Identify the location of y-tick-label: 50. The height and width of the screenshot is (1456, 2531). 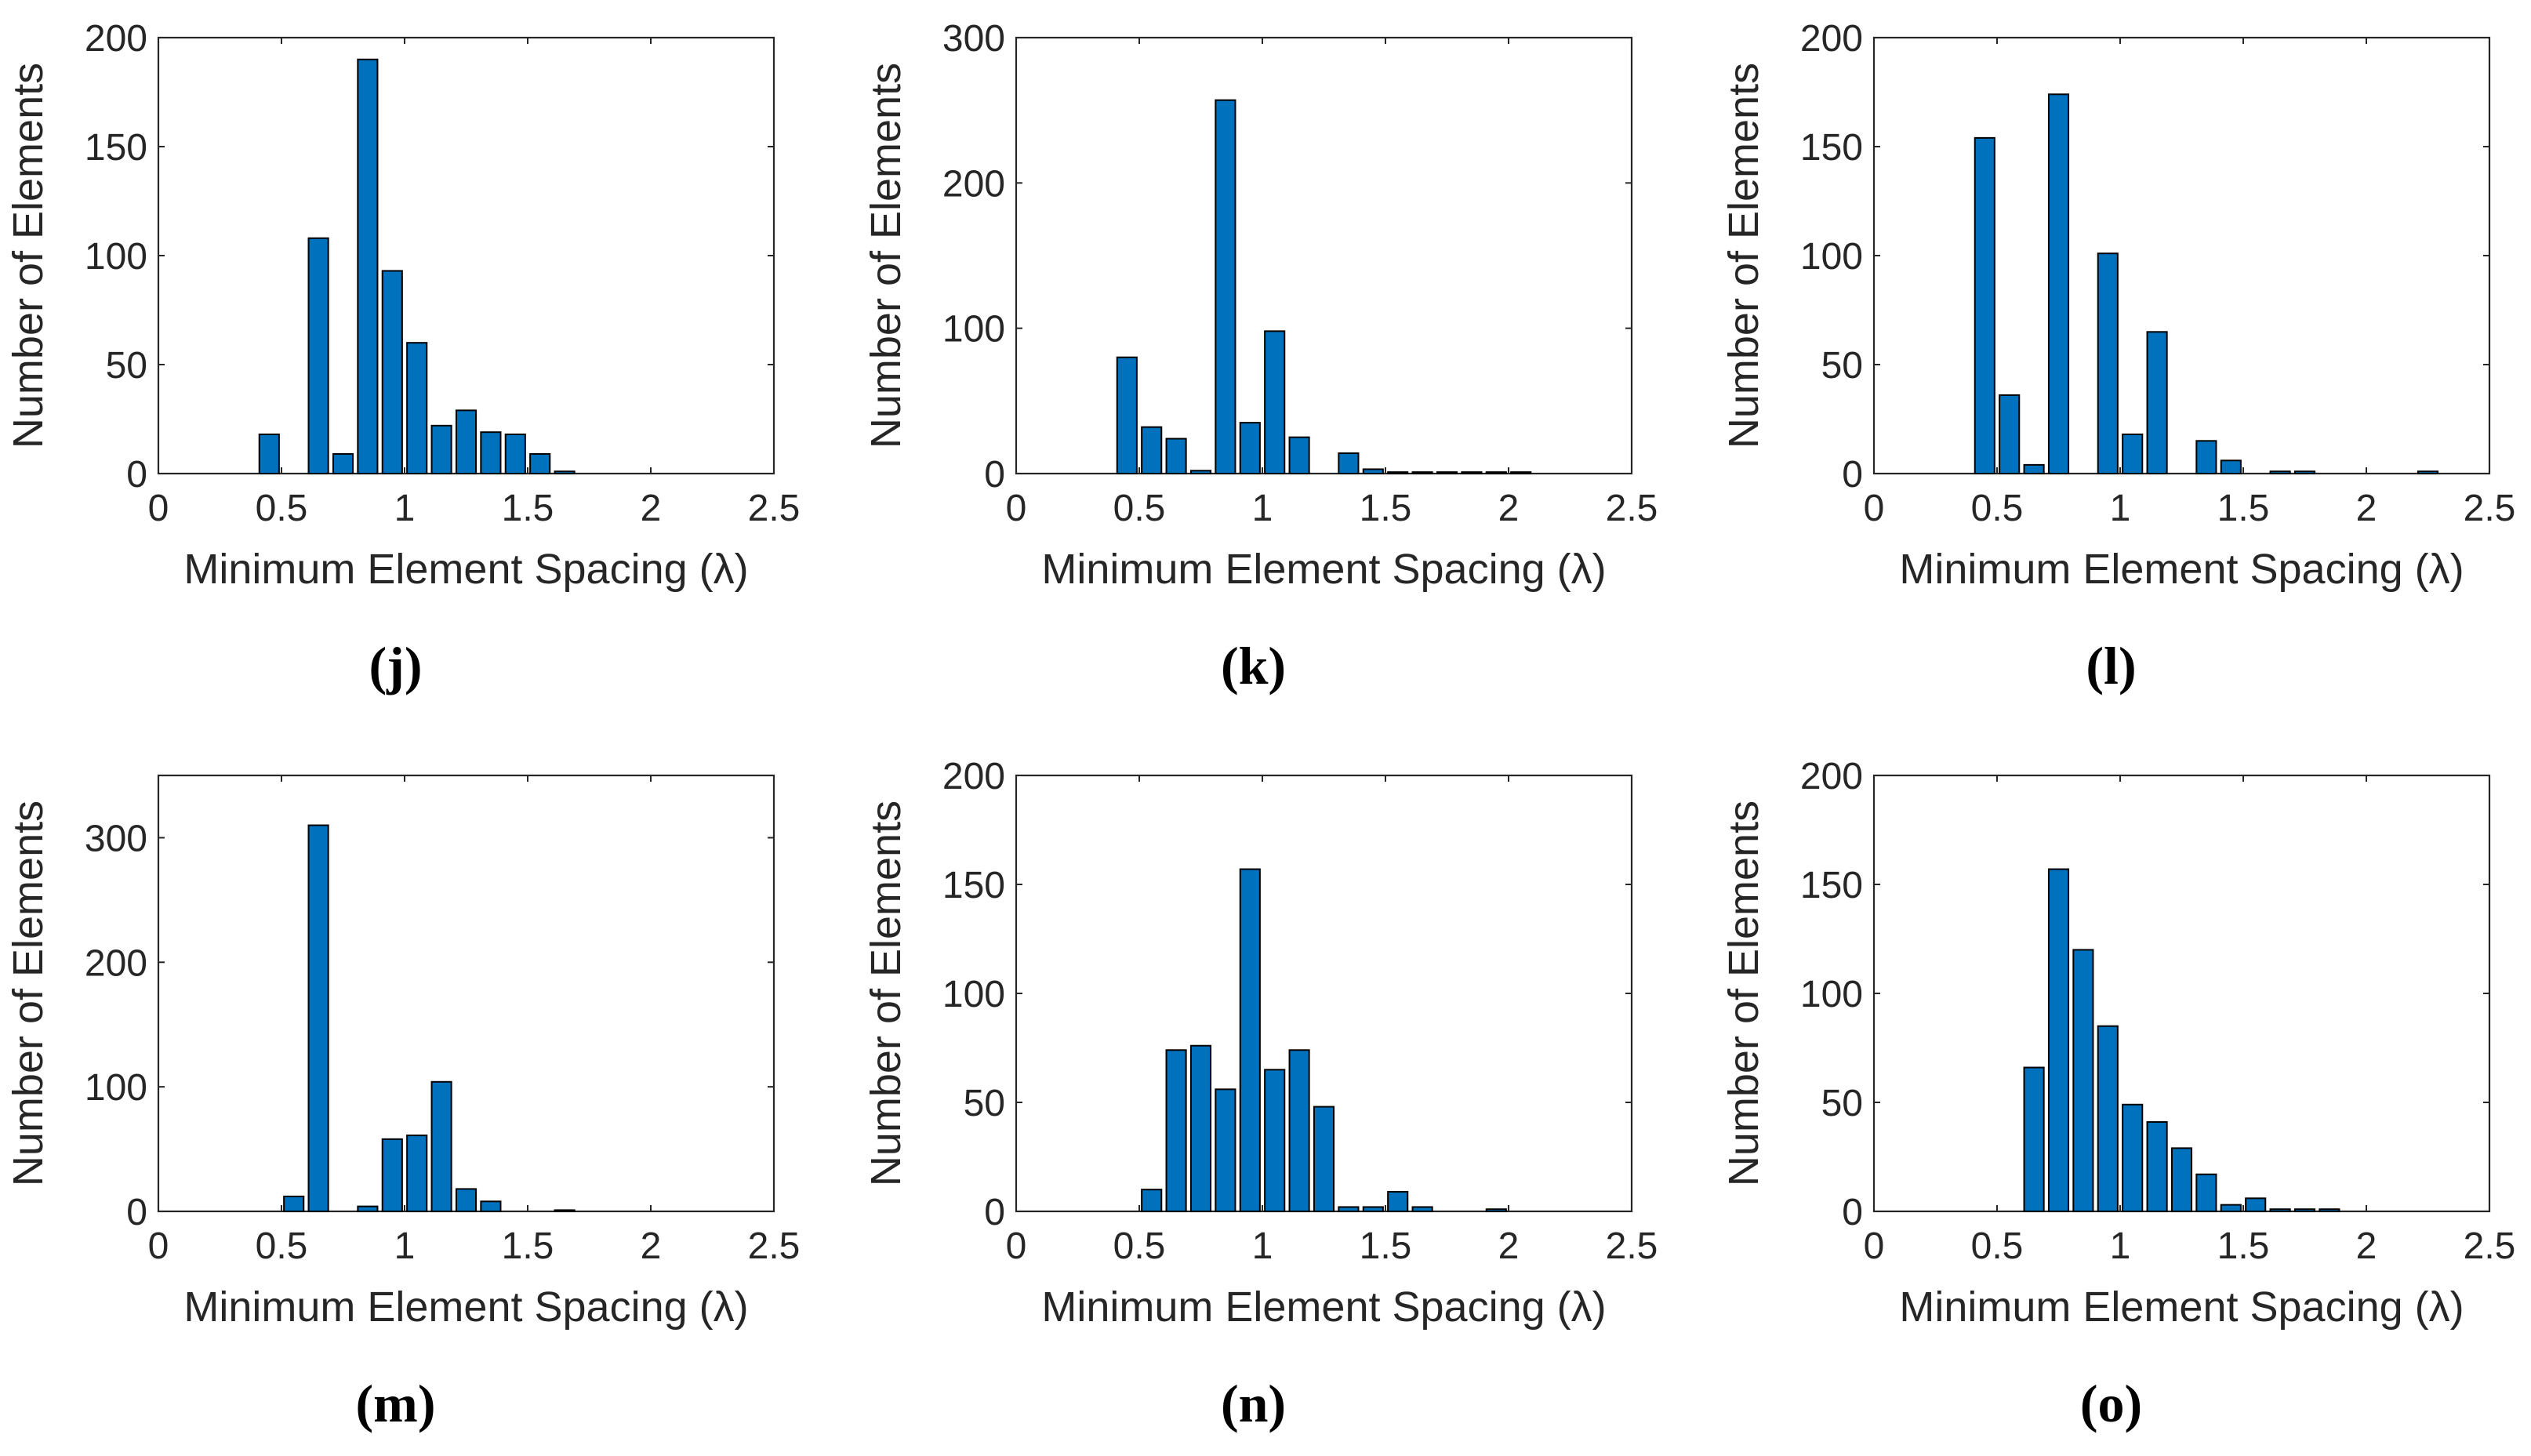
(1842, 366).